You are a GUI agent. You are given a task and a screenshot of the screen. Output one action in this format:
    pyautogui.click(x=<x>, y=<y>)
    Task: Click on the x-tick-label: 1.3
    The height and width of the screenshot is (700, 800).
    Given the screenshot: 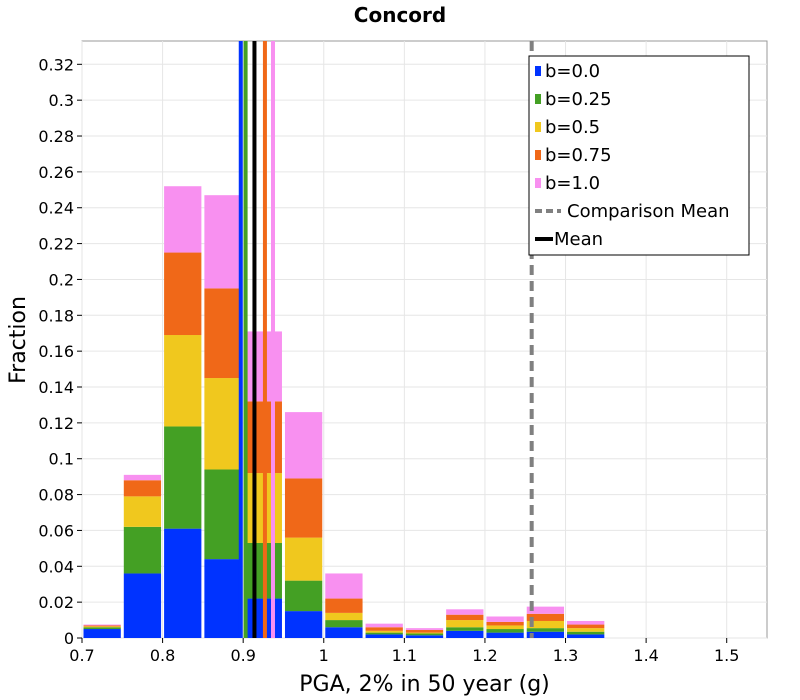 What is the action you would take?
    pyautogui.click(x=565, y=655)
    